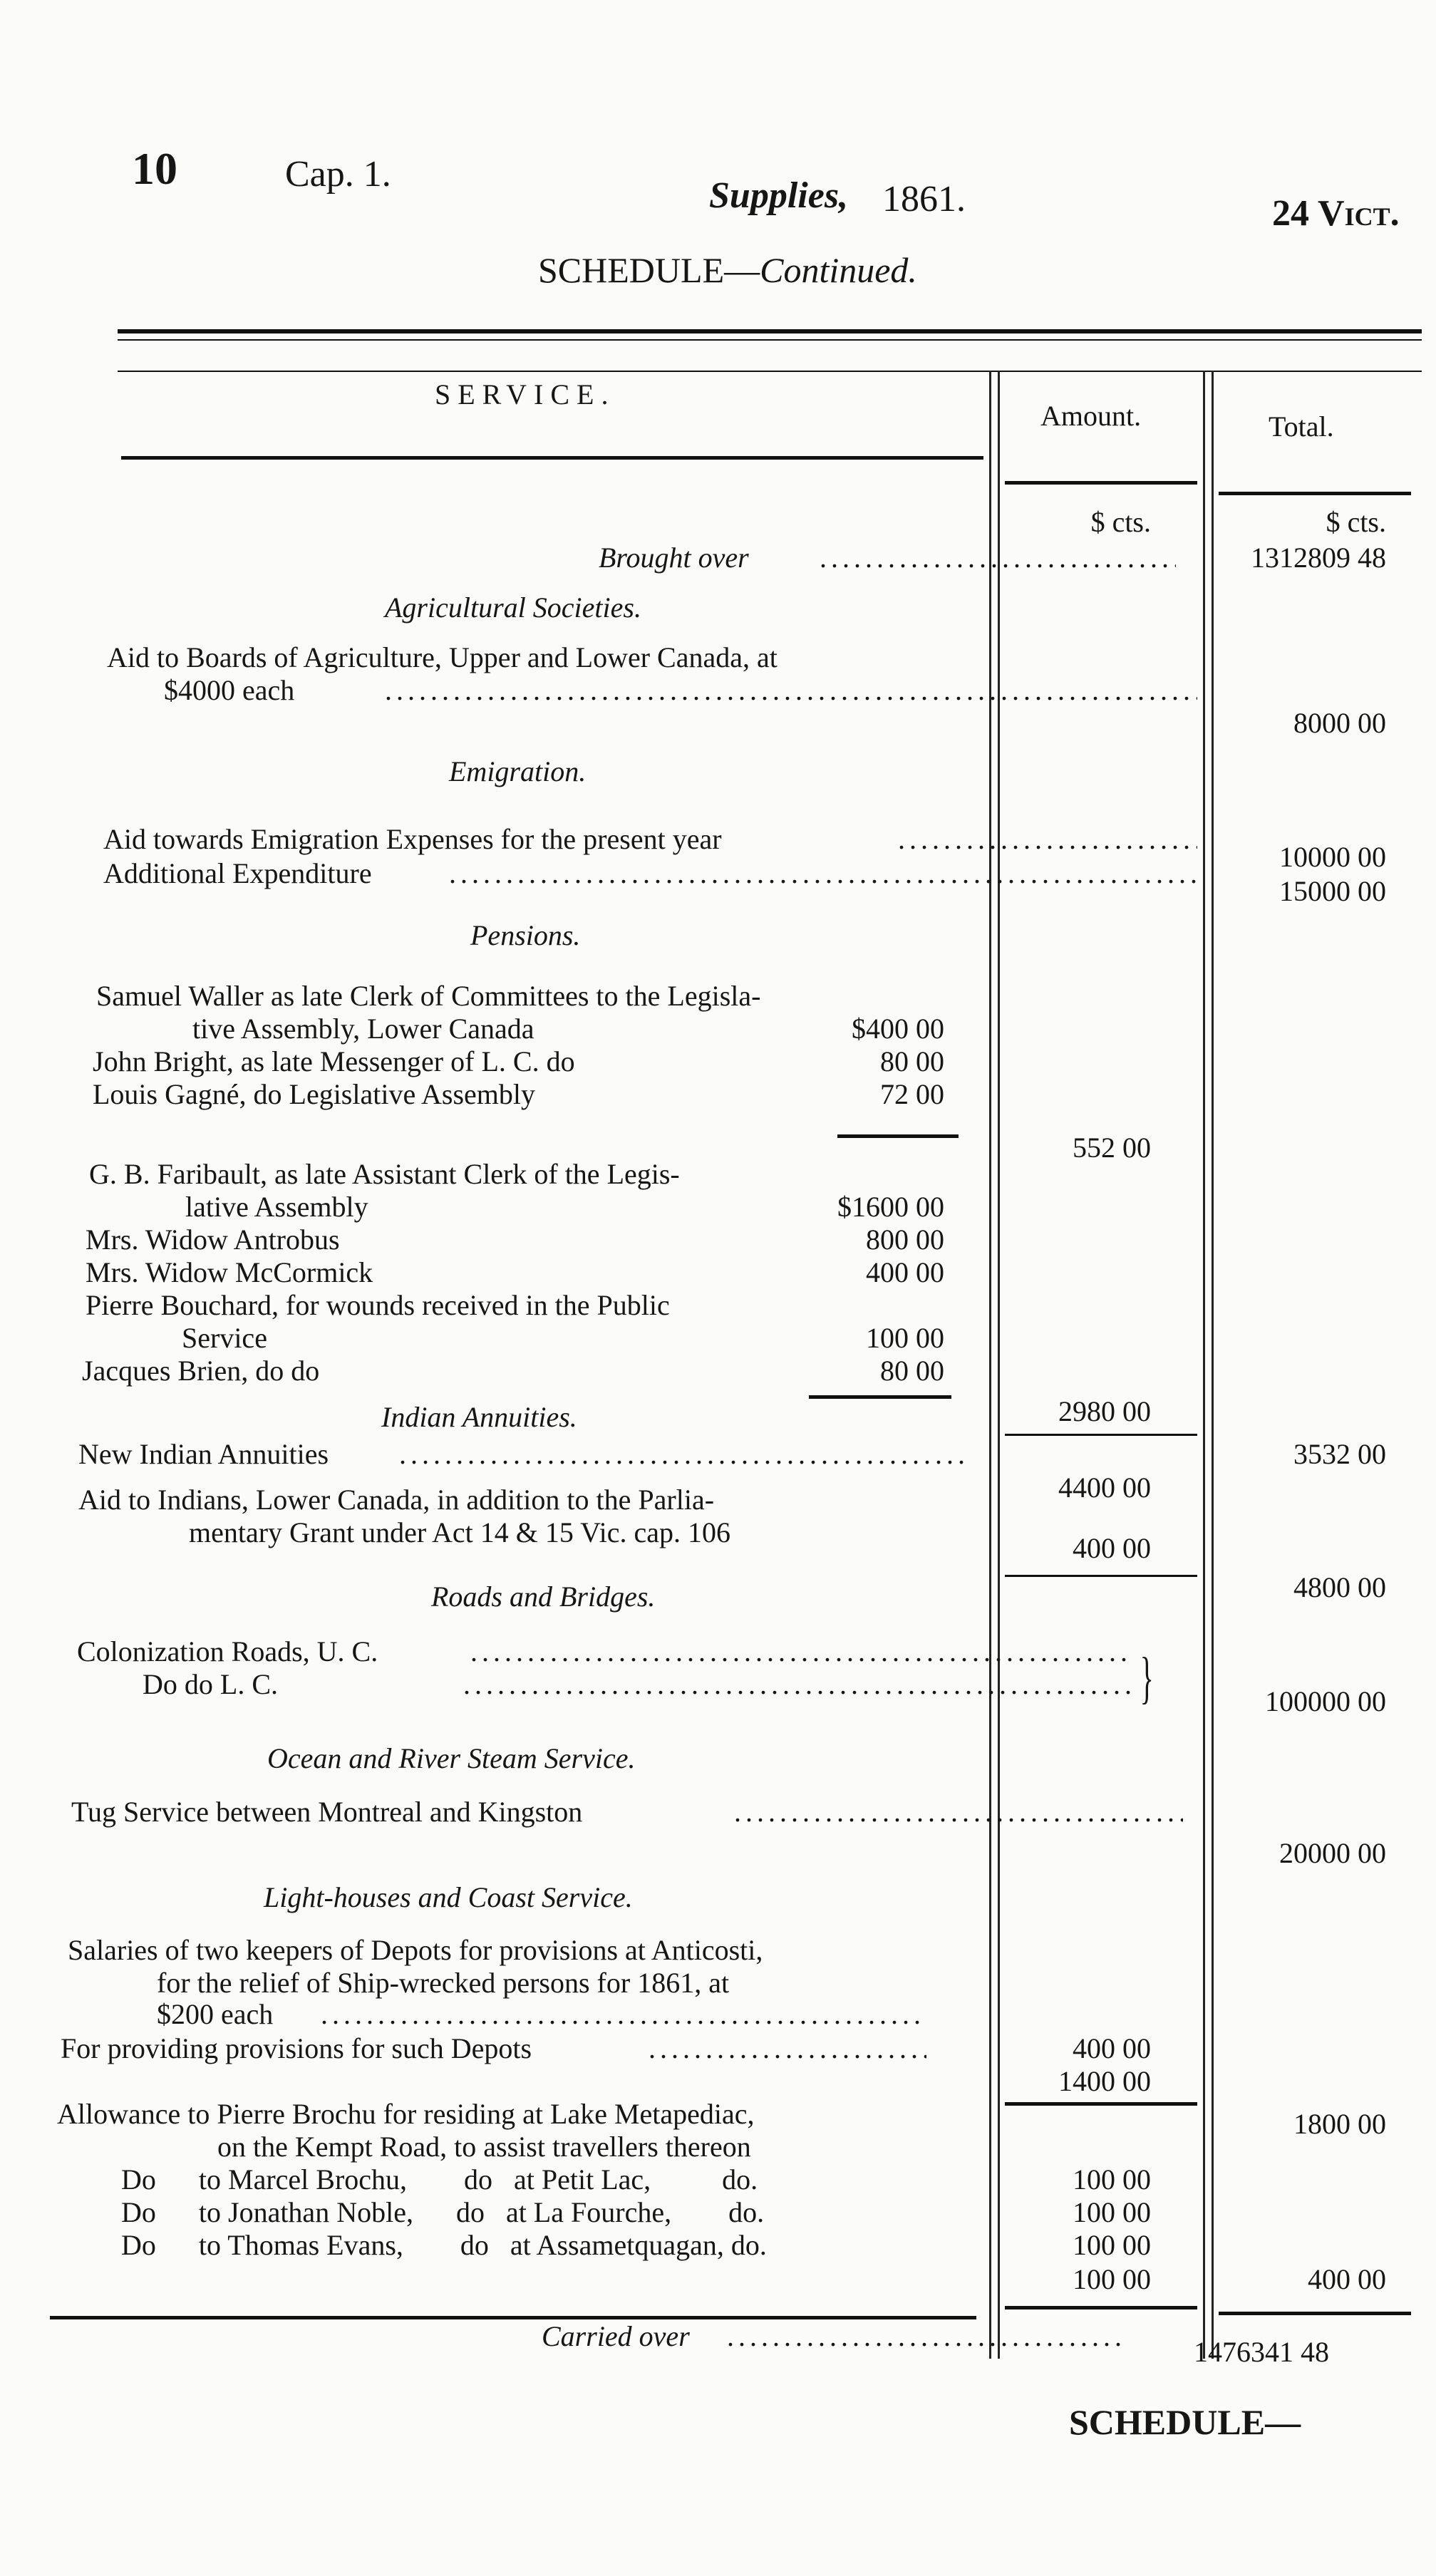 The height and width of the screenshot is (2576, 1436). Describe the element at coordinates (1339, 2124) in the screenshot. I see `total-value: 1800 00` at that location.